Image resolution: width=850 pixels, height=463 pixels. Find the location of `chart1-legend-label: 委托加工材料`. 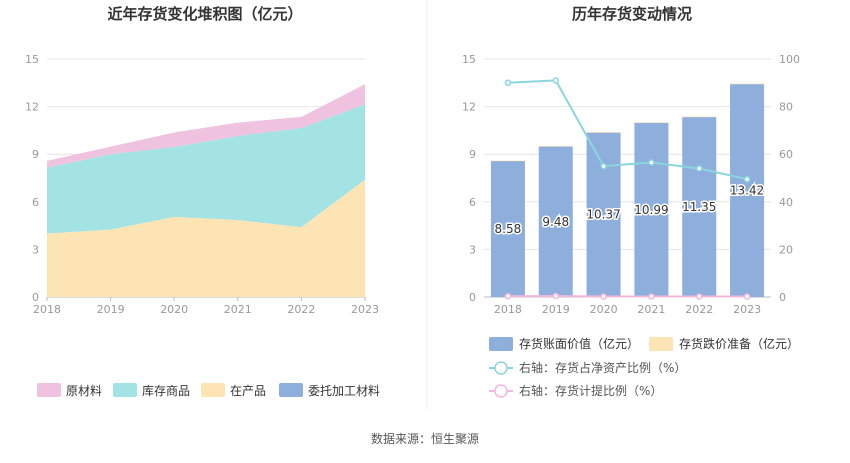

chart1-legend-label: 委托加工材料 is located at coordinates (344, 391).